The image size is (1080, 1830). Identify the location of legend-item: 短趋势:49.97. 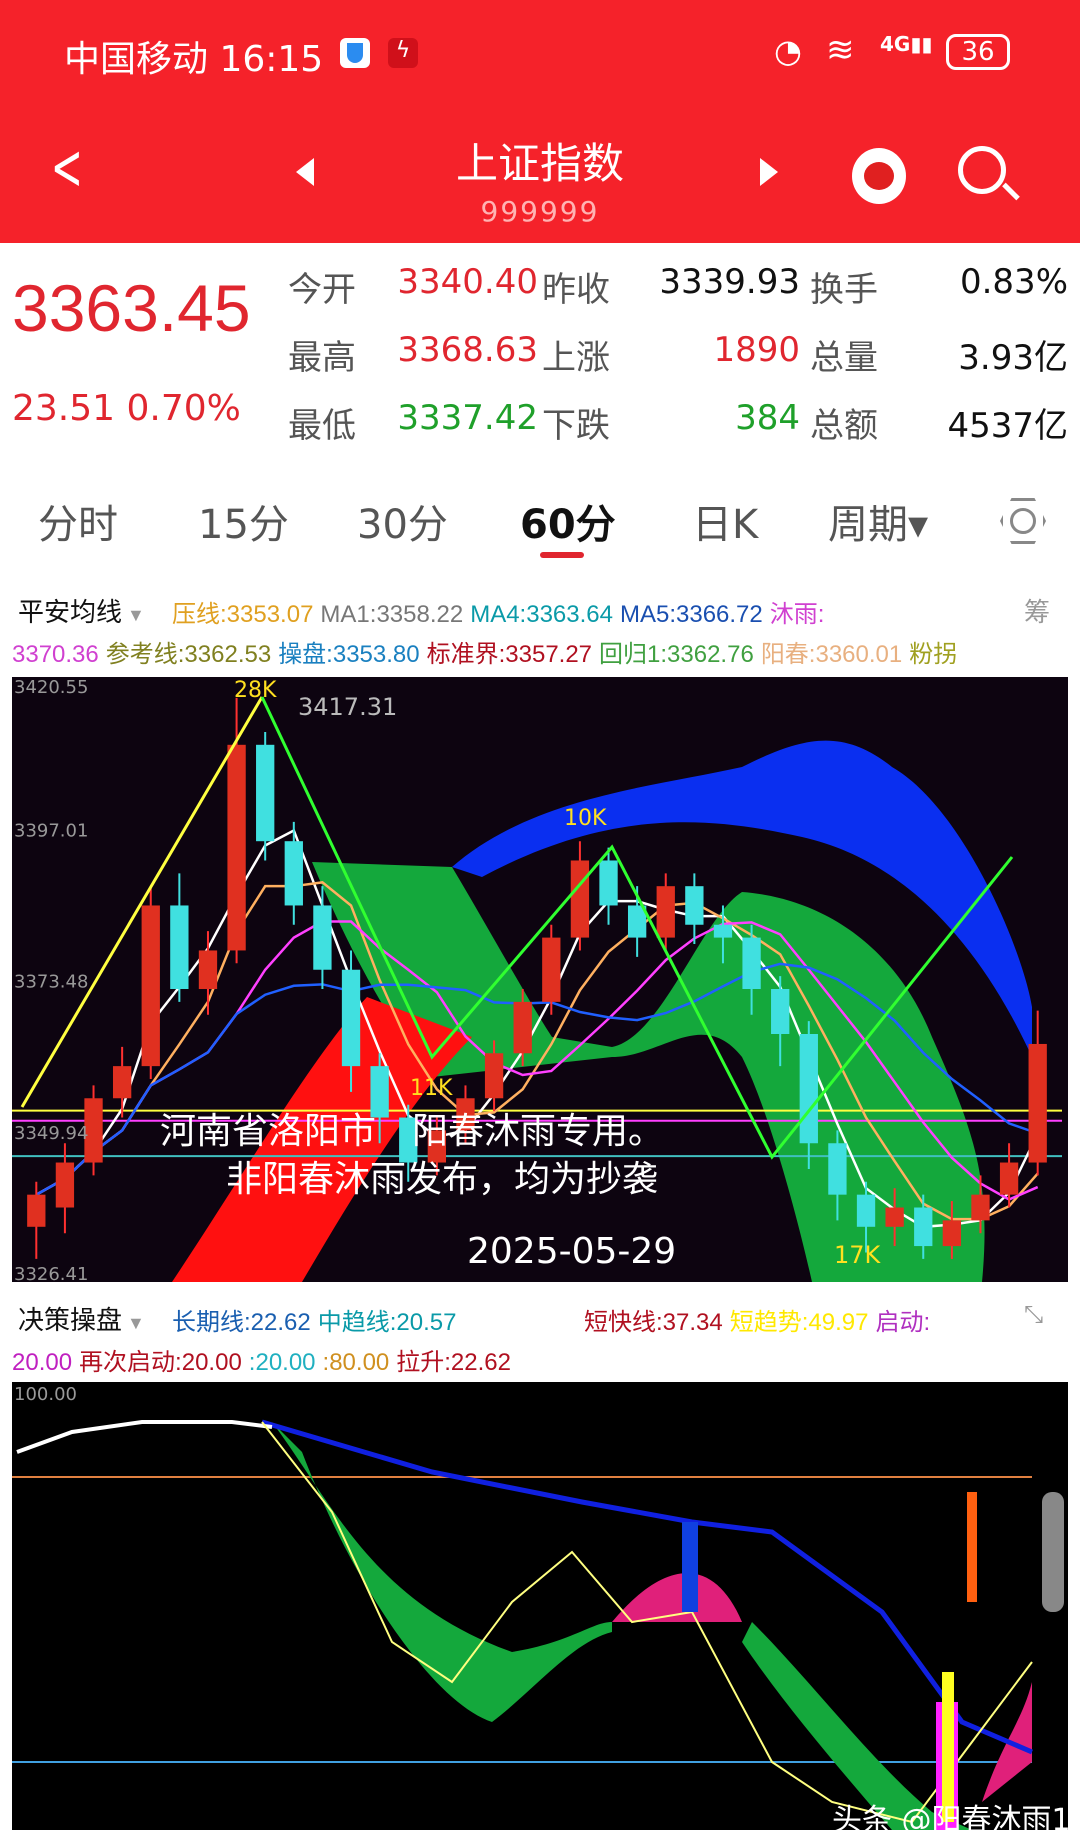
(799, 1322).